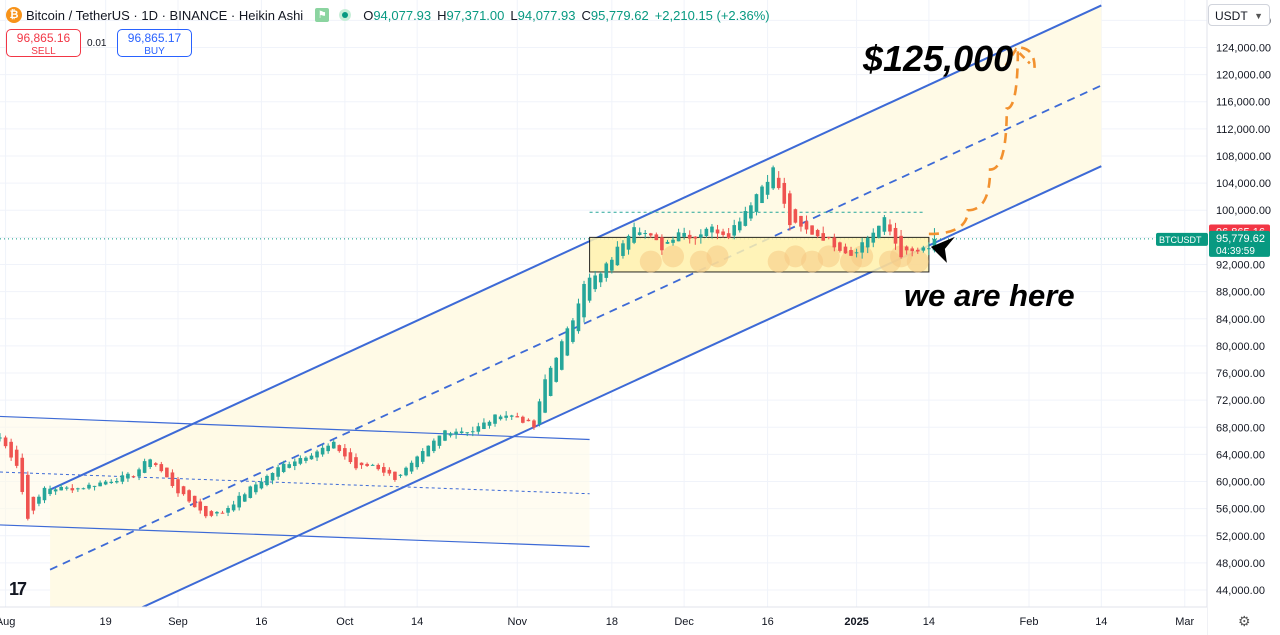  What do you see at coordinates (1243, 211) in the screenshot?
I see `price-tick-label: 100,000.00` at bounding box center [1243, 211].